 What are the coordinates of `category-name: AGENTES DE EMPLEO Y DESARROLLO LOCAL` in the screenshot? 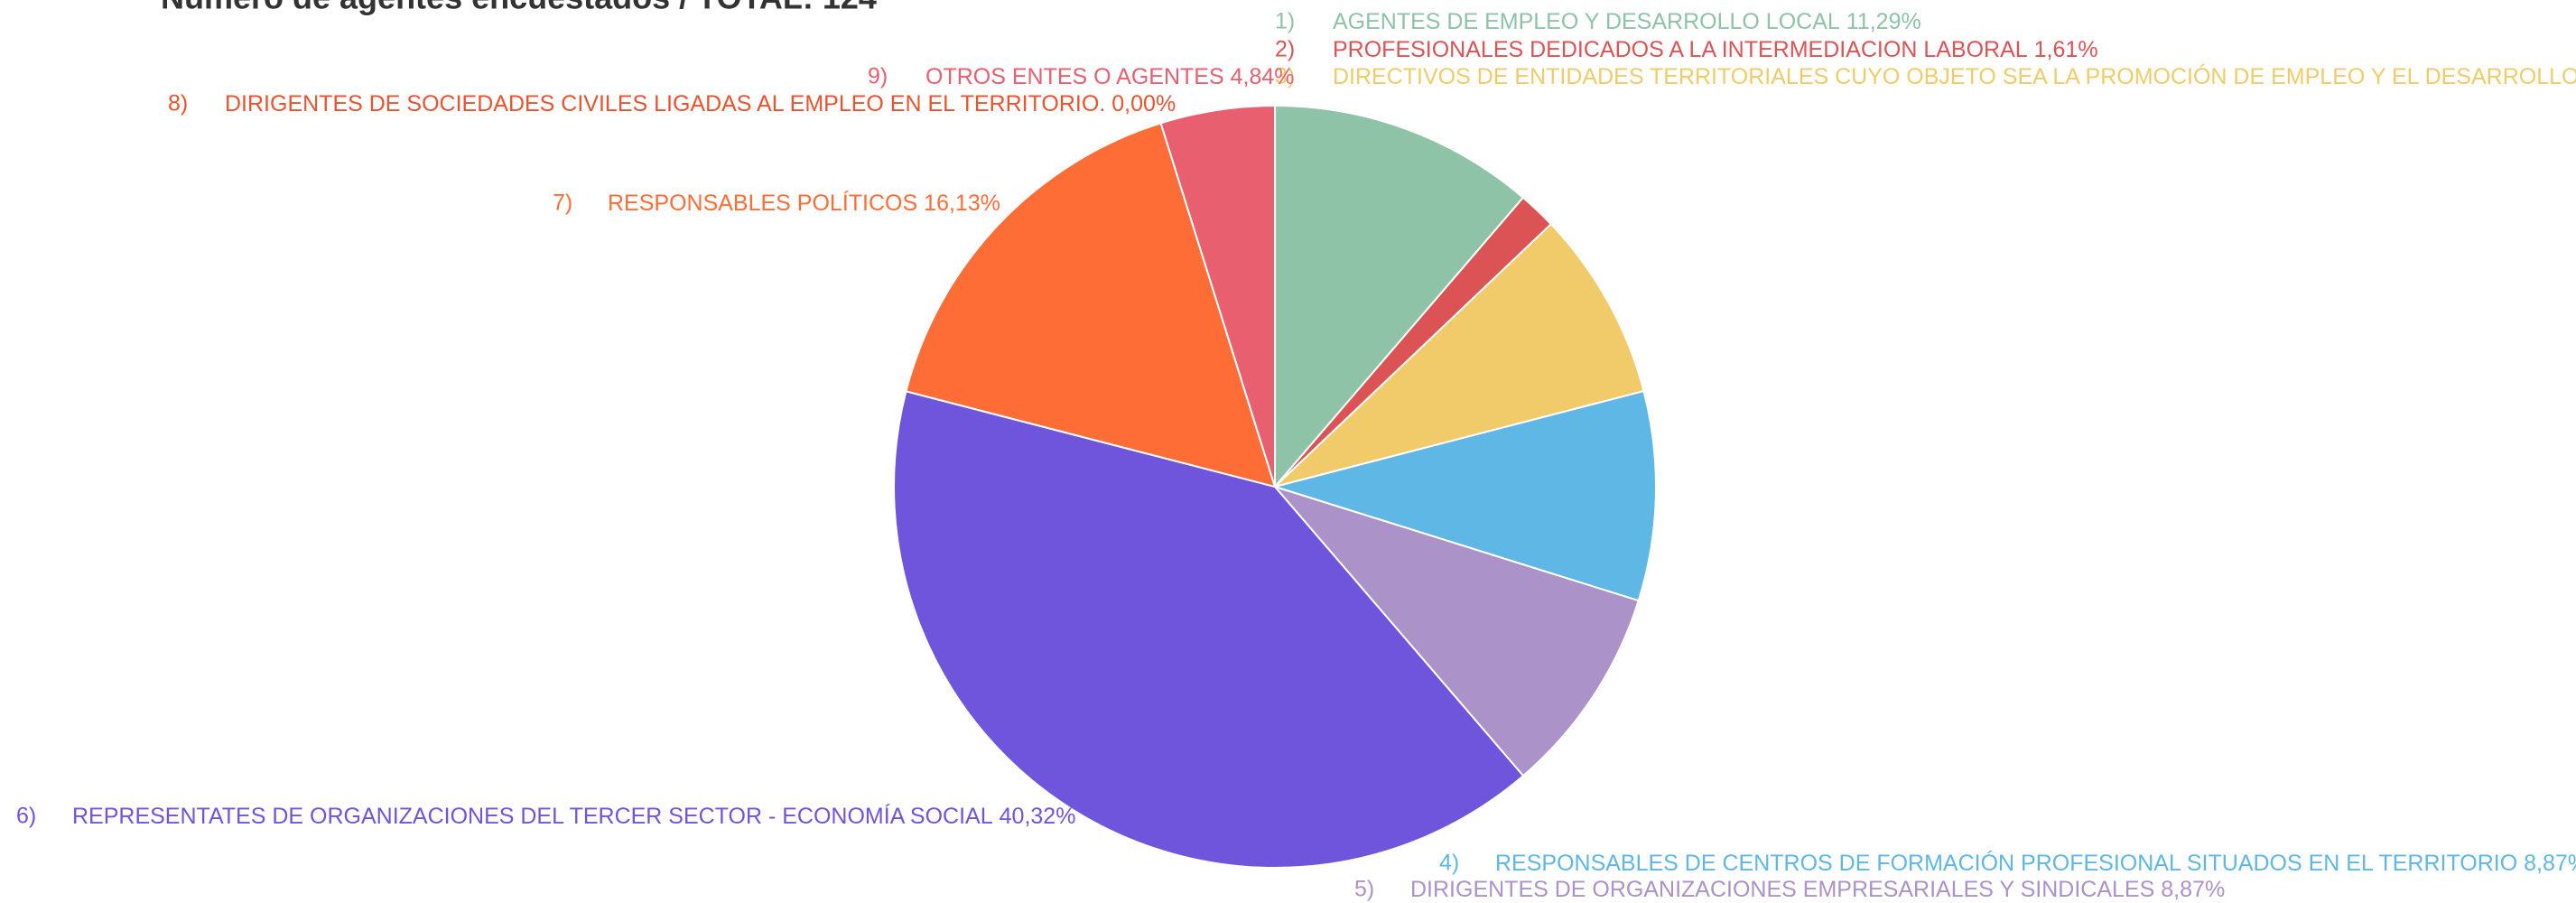 It's located at (1586, 21).